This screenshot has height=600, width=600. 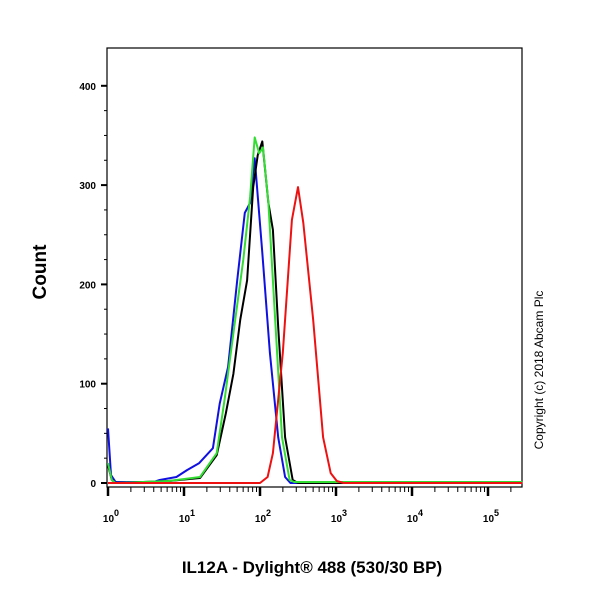 I want to click on x-tick-label: 10⁰, so click(x=111, y=516).